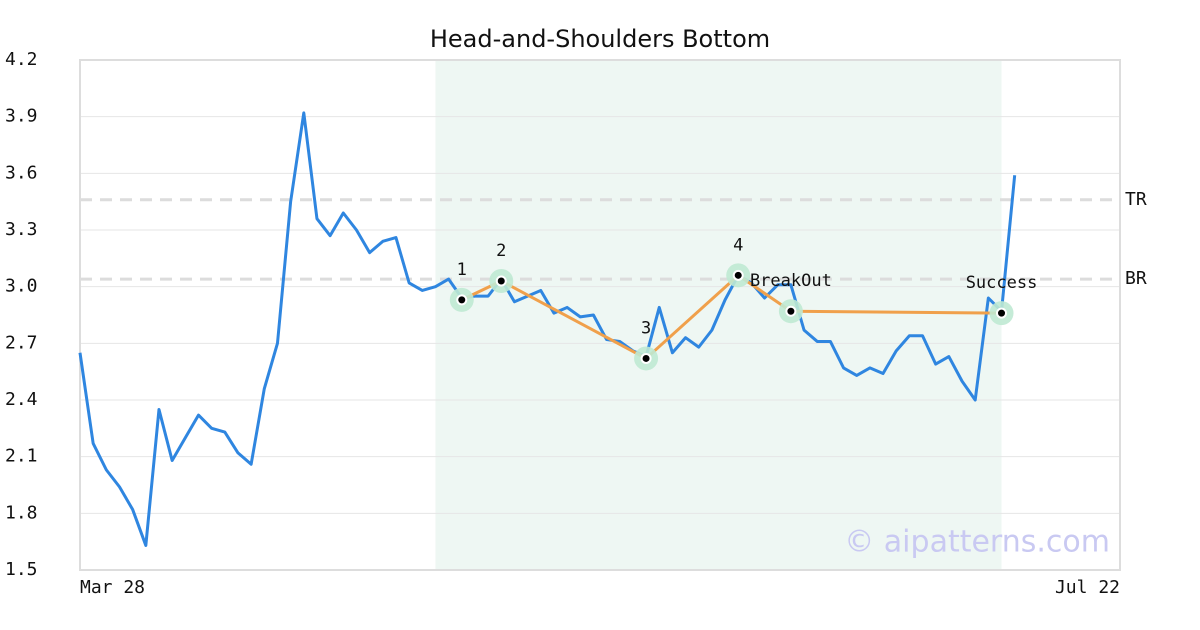 The height and width of the screenshot is (630, 1200). Describe the element at coordinates (21, 569) in the screenshot. I see `y-tick-label: 1.5` at that location.